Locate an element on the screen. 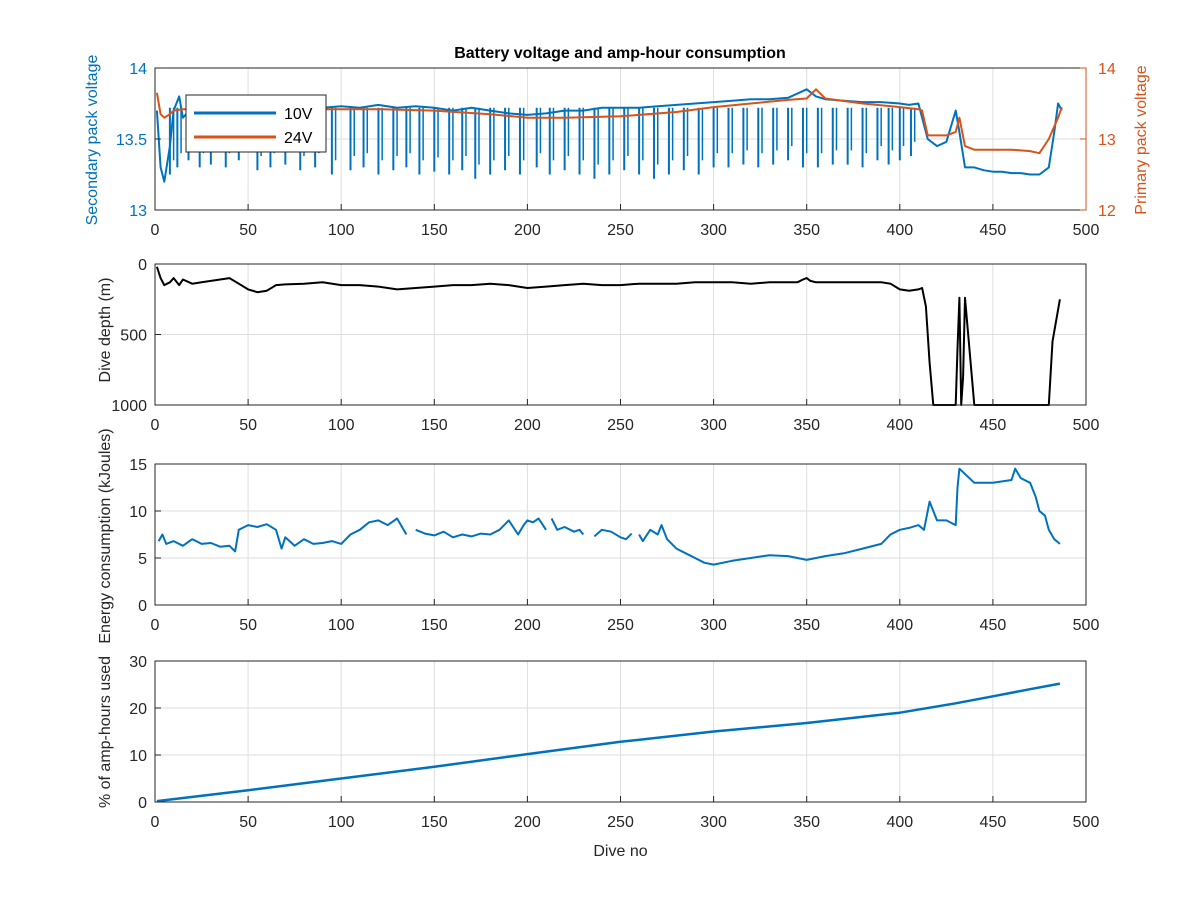  legend-label-10v: 10V is located at coordinates (298, 114).